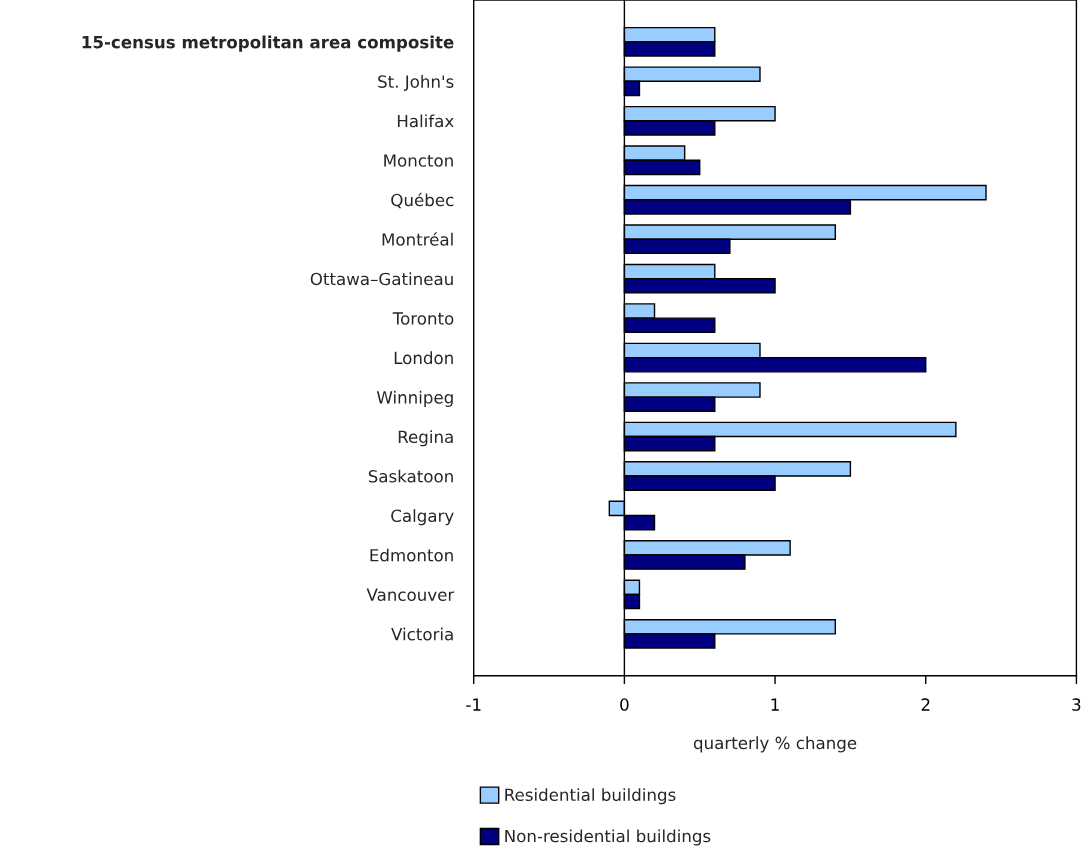  I want to click on x-tick-label: 3, so click(1076, 704).